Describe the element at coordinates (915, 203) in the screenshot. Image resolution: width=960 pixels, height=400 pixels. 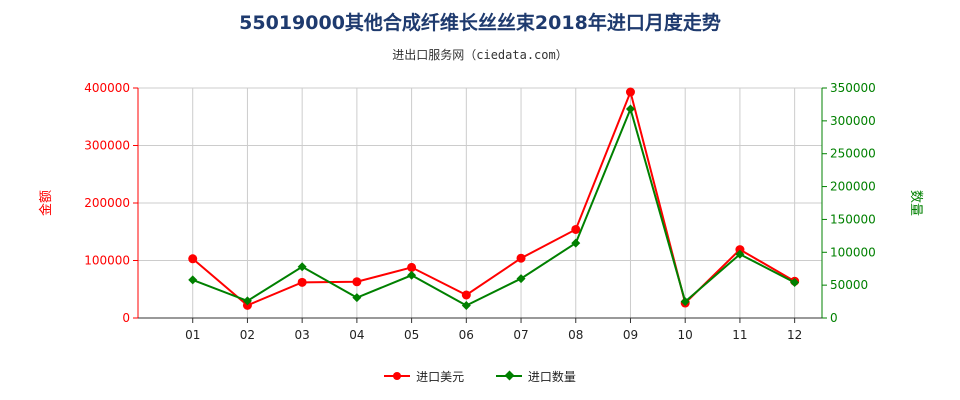
I see `right-axis-label: 数量` at that location.